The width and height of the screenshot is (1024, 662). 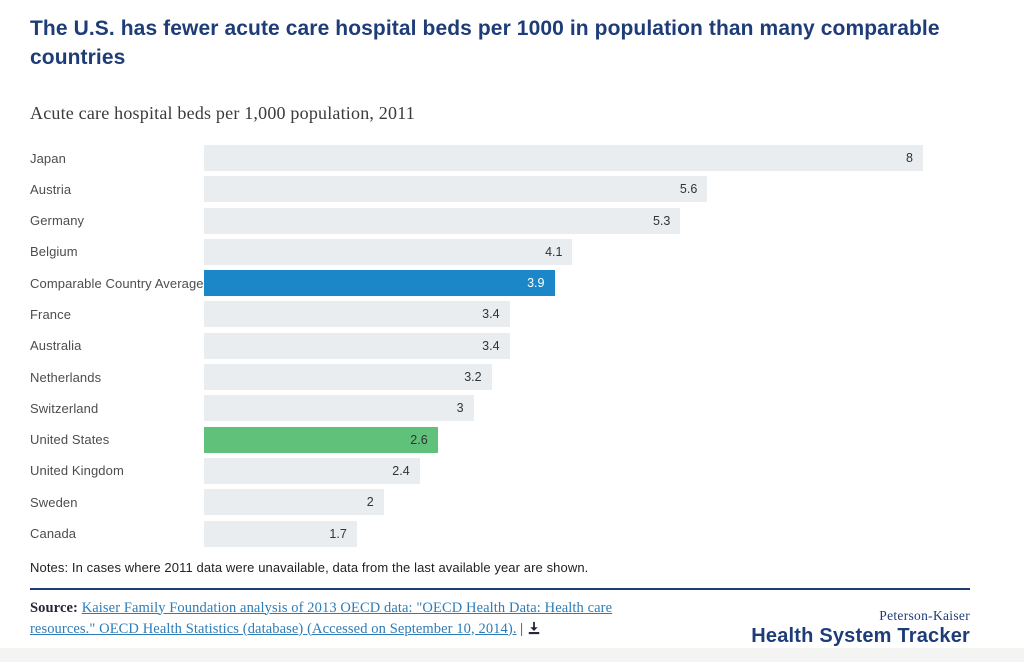 I want to click on category-label: United States, so click(x=70, y=440).